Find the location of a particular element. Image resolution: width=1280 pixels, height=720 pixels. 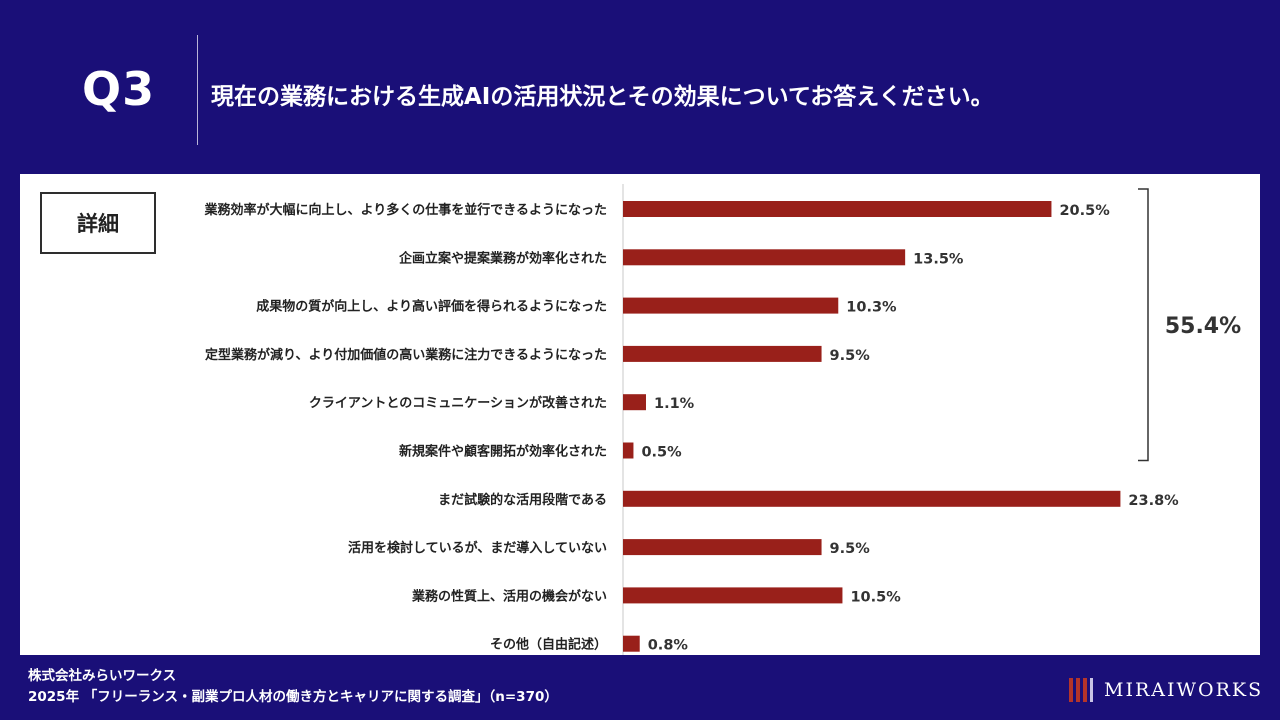

value-label: 10.3% is located at coordinates (871, 308).